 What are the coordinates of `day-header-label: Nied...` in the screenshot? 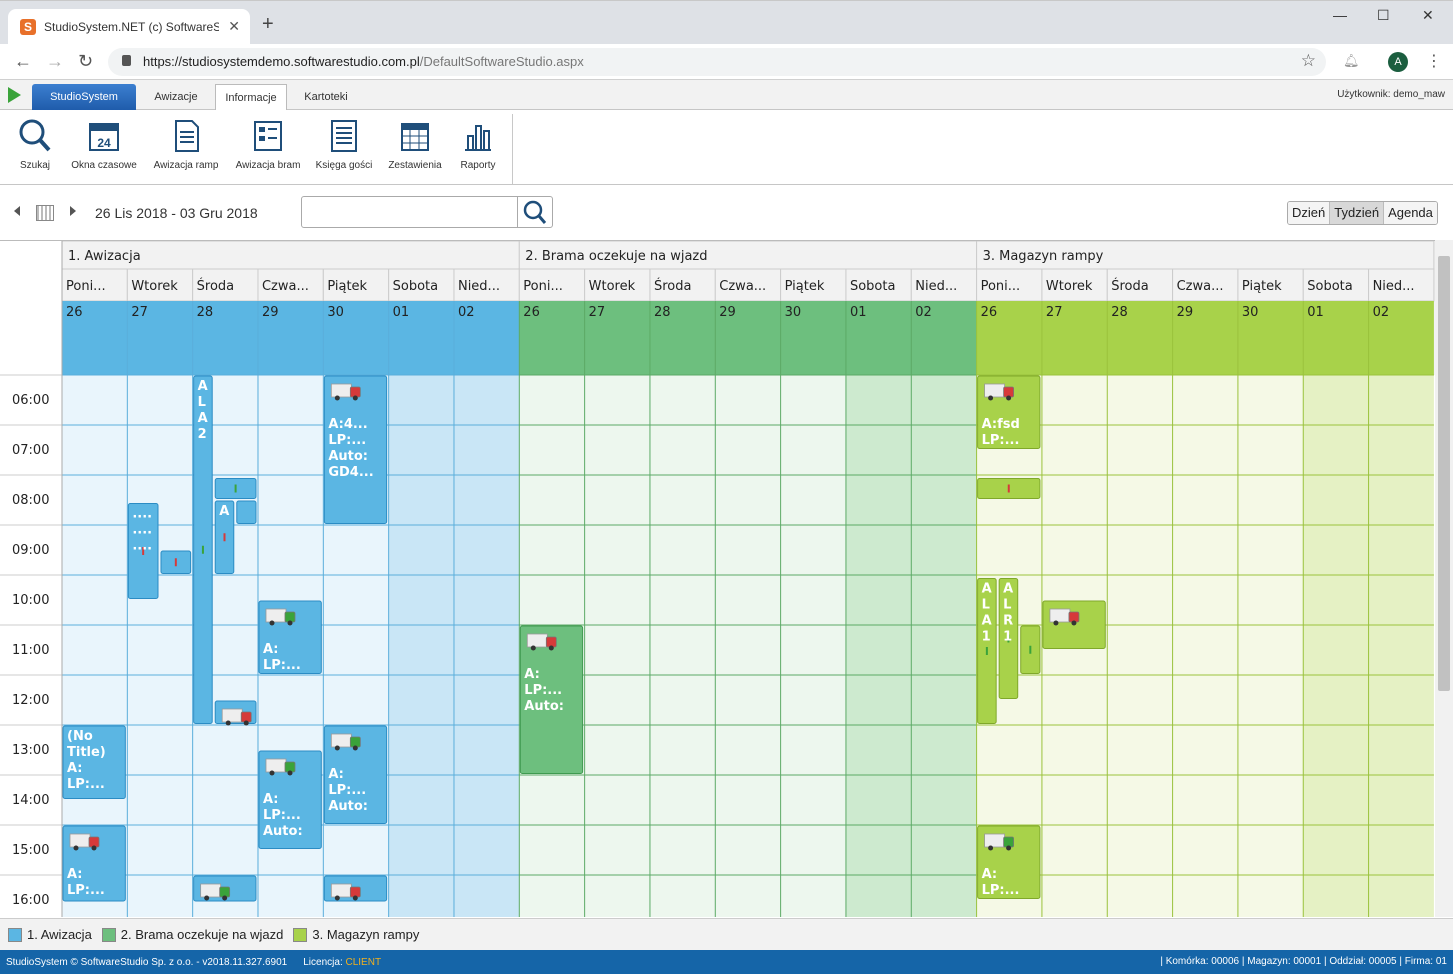 It's located at (479, 286).